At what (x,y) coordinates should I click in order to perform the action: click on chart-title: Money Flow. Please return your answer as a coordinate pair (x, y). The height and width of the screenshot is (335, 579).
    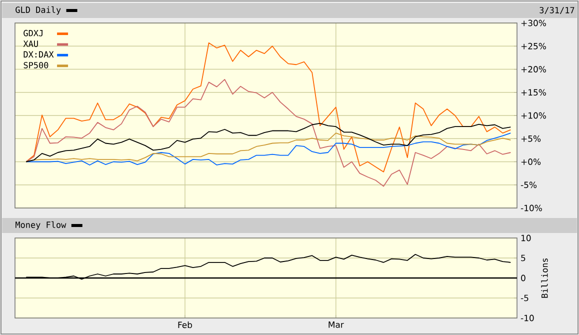
    Looking at the image, I should click on (41, 225).